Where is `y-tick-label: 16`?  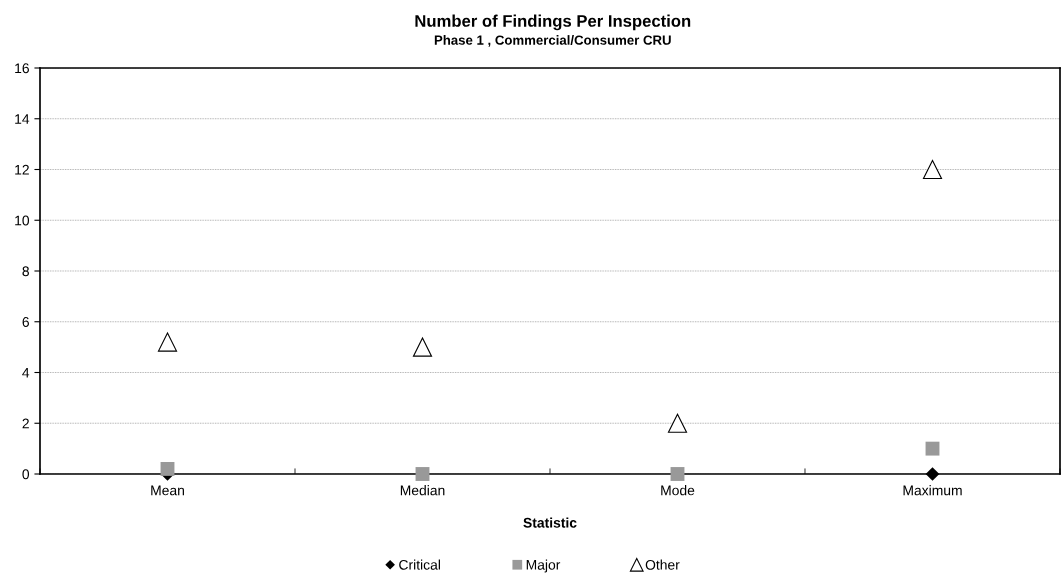 y-tick-label: 16 is located at coordinates (22, 68).